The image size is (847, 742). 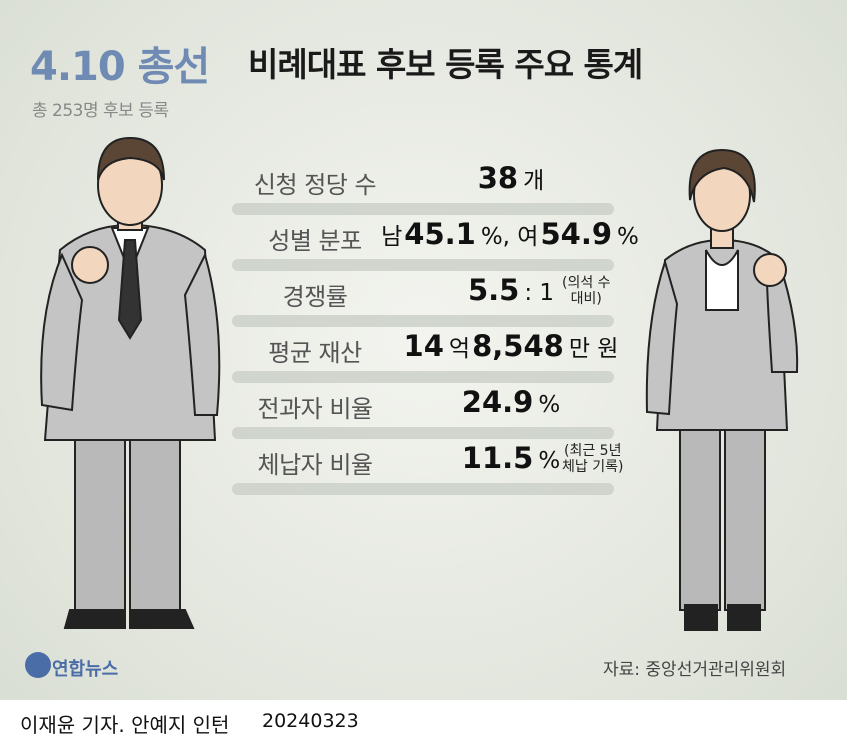 What do you see at coordinates (576, 234) in the screenshot?
I see `value-part: 54.9` at bounding box center [576, 234].